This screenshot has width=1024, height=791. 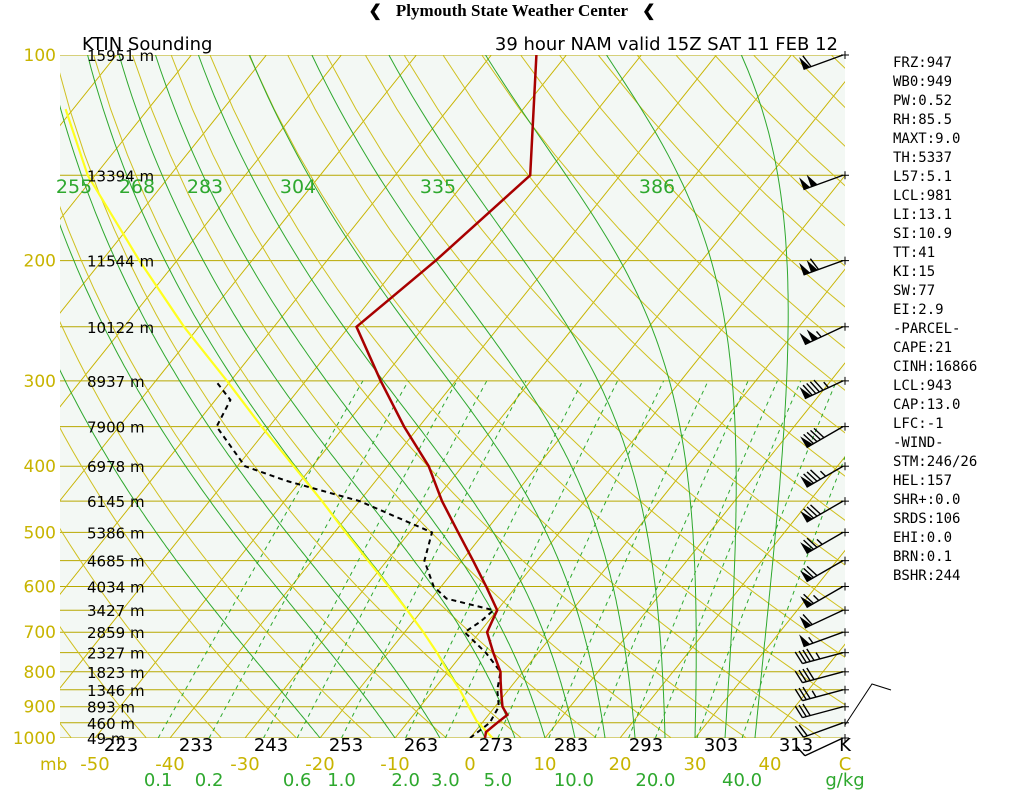 What do you see at coordinates (927, 139) in the screenshot?
I see `index-item: MAXT:9.0` at bounding box center [927, 139].